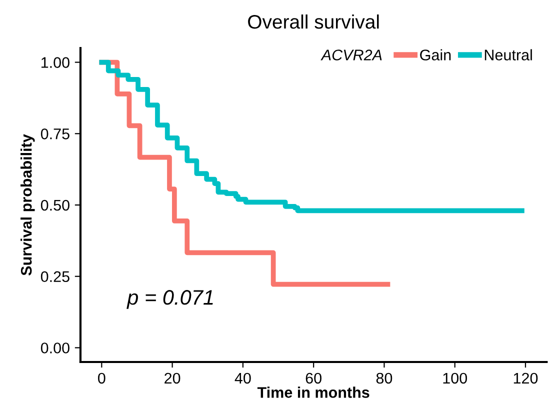 The width and height of the screenshot is (555, 400). What do you see at coordinates (55, 348) in the screenshot?
I see `y-tick-label: 0.00` at bounding box center [55, 348].